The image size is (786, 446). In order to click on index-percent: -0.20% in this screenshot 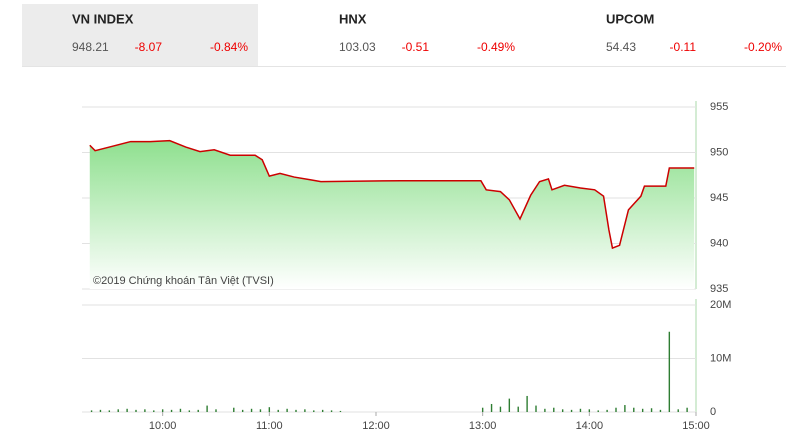, I will do `click(763, 47)`.